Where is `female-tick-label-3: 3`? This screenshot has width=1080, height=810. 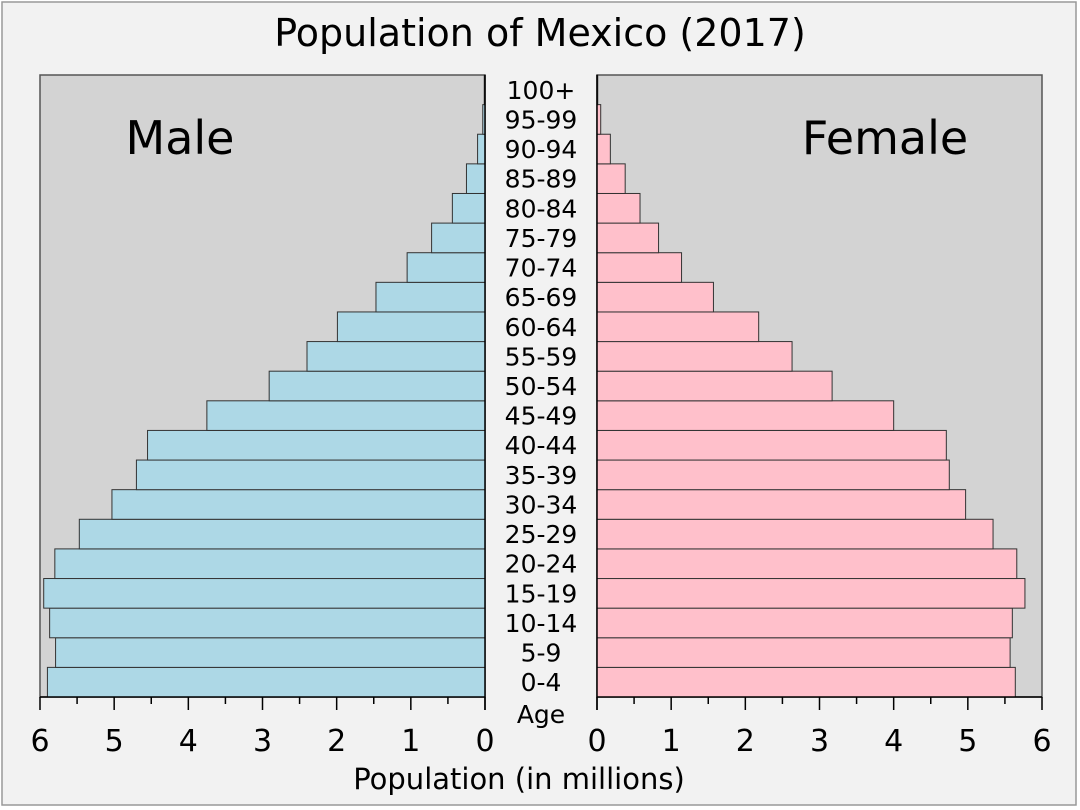
female-tick-label-3: 3 is located at coordinates (819, 741).